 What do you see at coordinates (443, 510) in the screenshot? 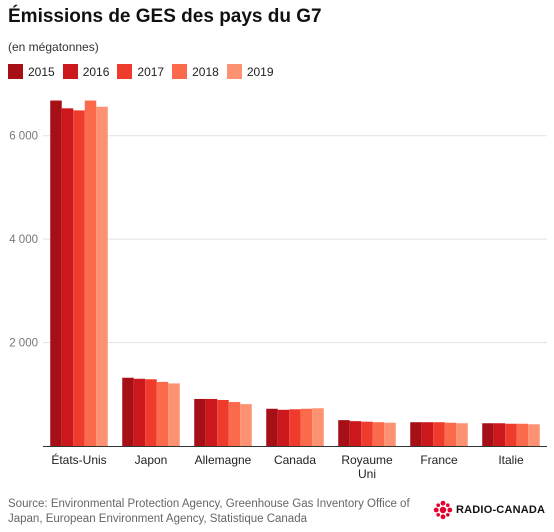
I see `radio-canada-gem-icon` at bounding box center [443, 510].